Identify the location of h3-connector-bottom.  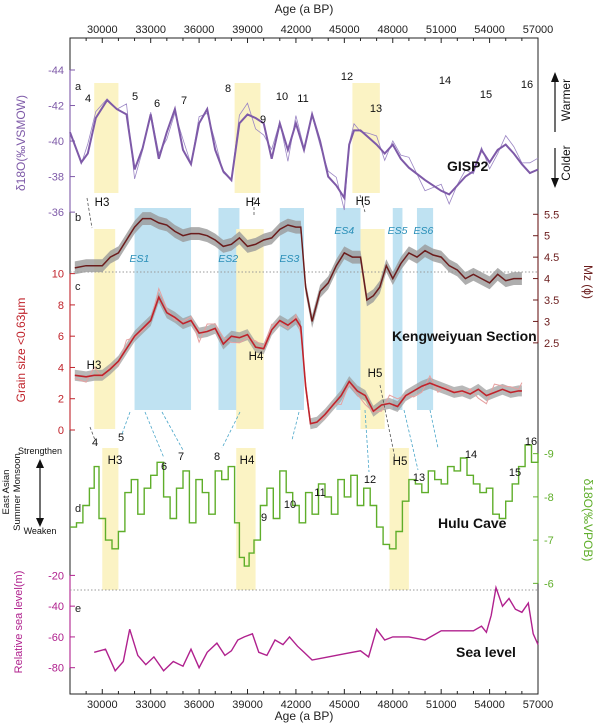
(92, 433).